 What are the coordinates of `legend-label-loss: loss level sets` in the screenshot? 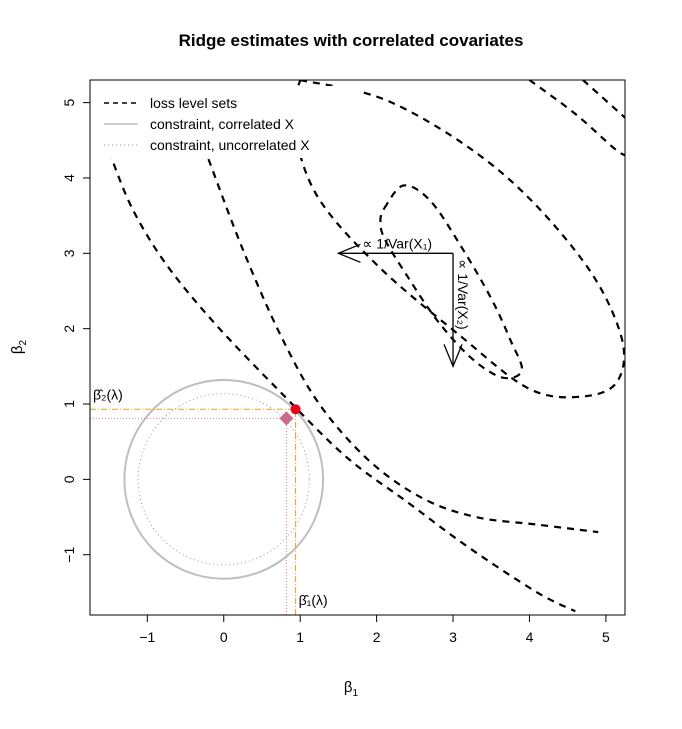 It's located at (193, 103).